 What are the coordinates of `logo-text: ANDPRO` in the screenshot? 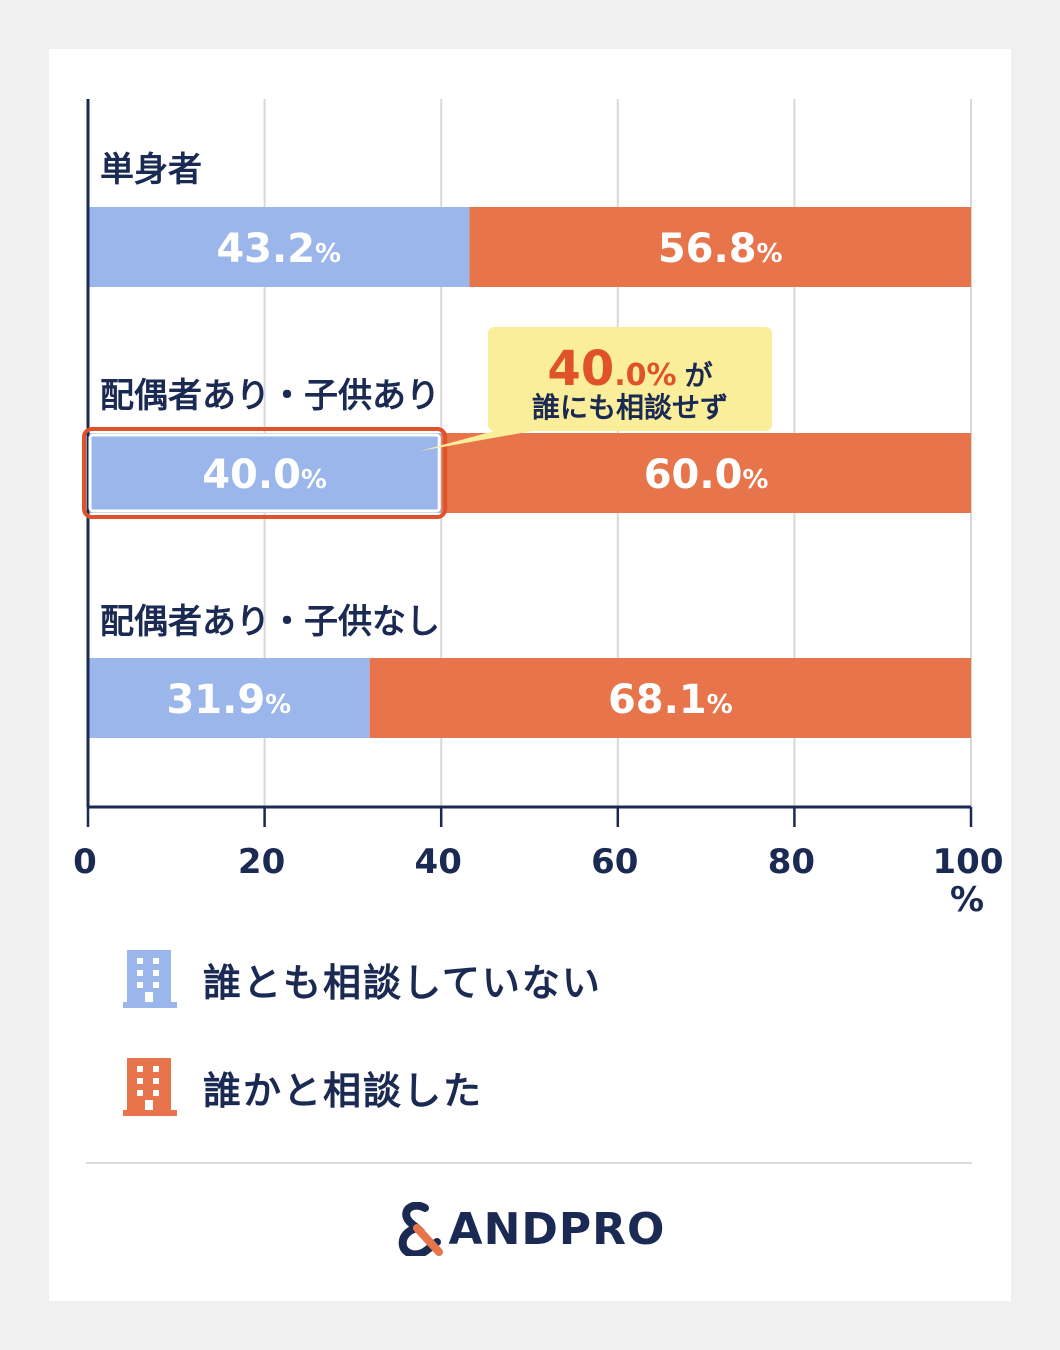 It's located at (557, 1229).